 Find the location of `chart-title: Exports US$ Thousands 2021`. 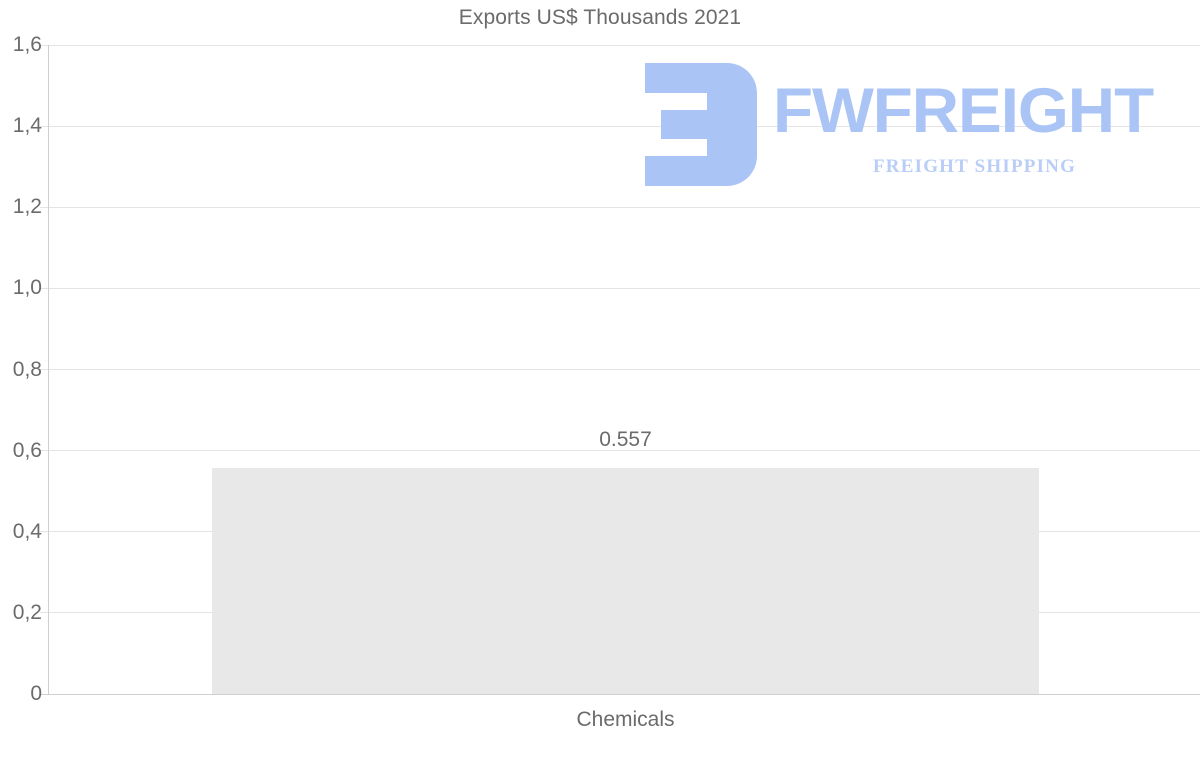

chart-title: Exports US$ Thousands 2021 is located at coordinates (600, 17).